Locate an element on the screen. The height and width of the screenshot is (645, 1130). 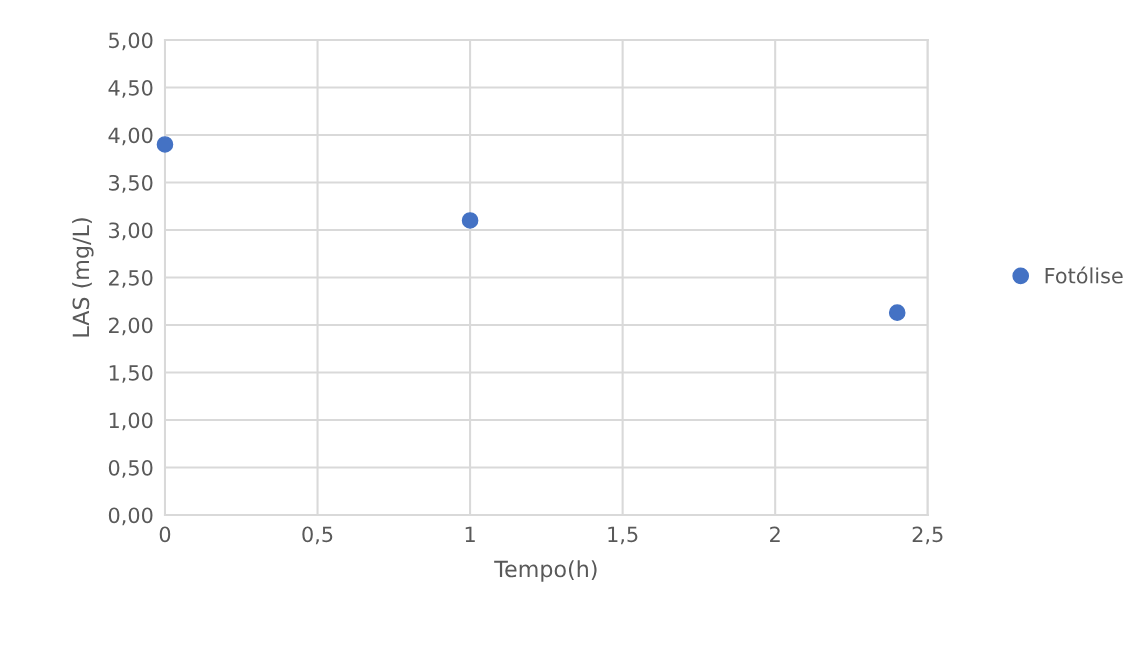
x-axis-title: Tempo(h) is located at coordinates (545, 571).